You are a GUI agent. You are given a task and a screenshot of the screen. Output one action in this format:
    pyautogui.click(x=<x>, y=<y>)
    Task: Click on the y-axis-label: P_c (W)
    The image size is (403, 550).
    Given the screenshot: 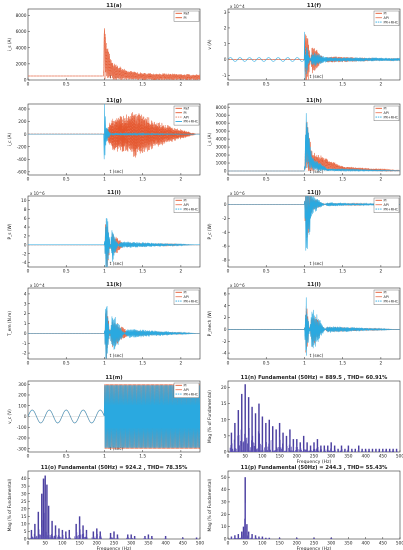 What is the action you would take?
    pyautogui.click(x=210, y=231)
    